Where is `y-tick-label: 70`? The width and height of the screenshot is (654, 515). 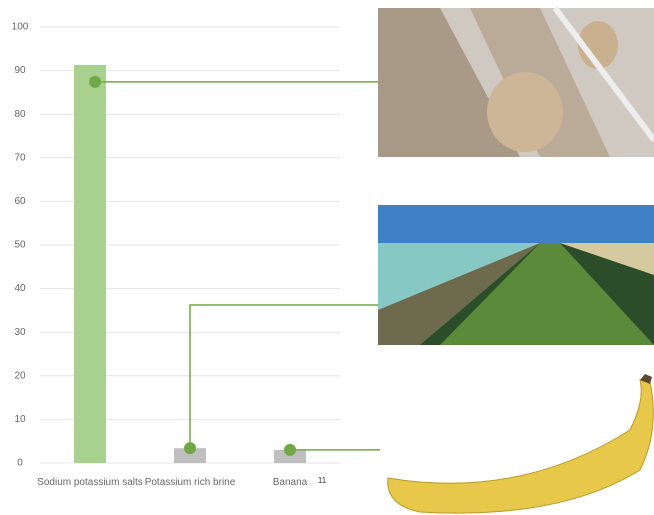
y-tick-label: 70 is located at coordinates (20, 157).